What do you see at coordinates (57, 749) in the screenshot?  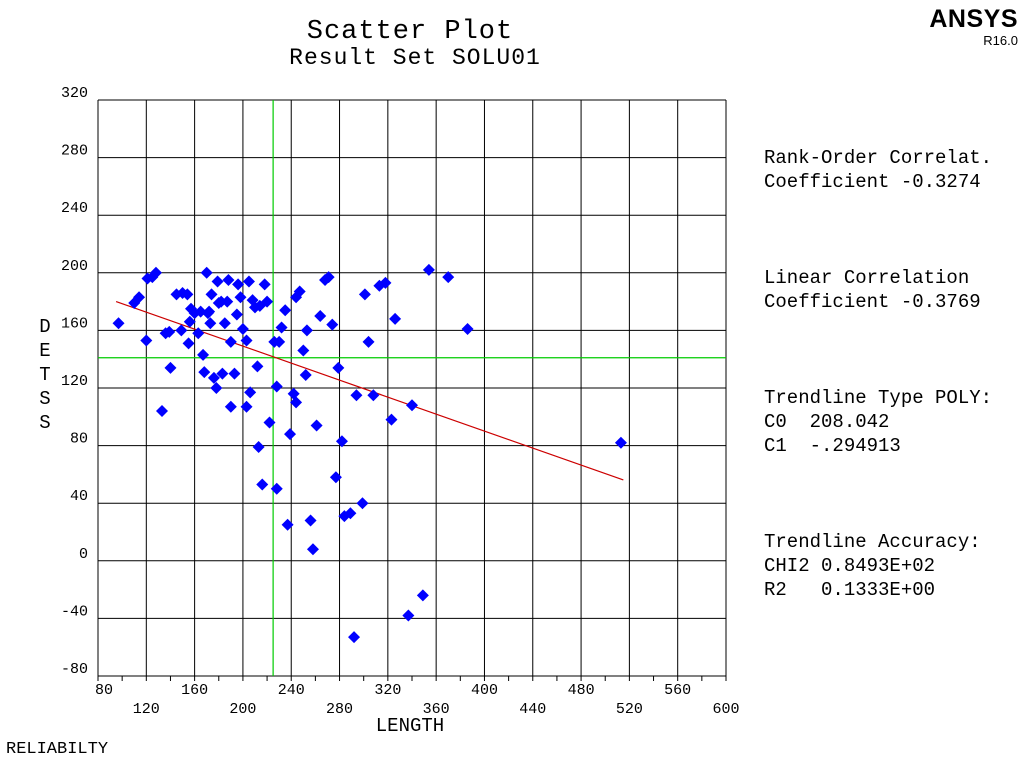 I see `footer-label: RELIABILTY` at bounding box center [57, 749].